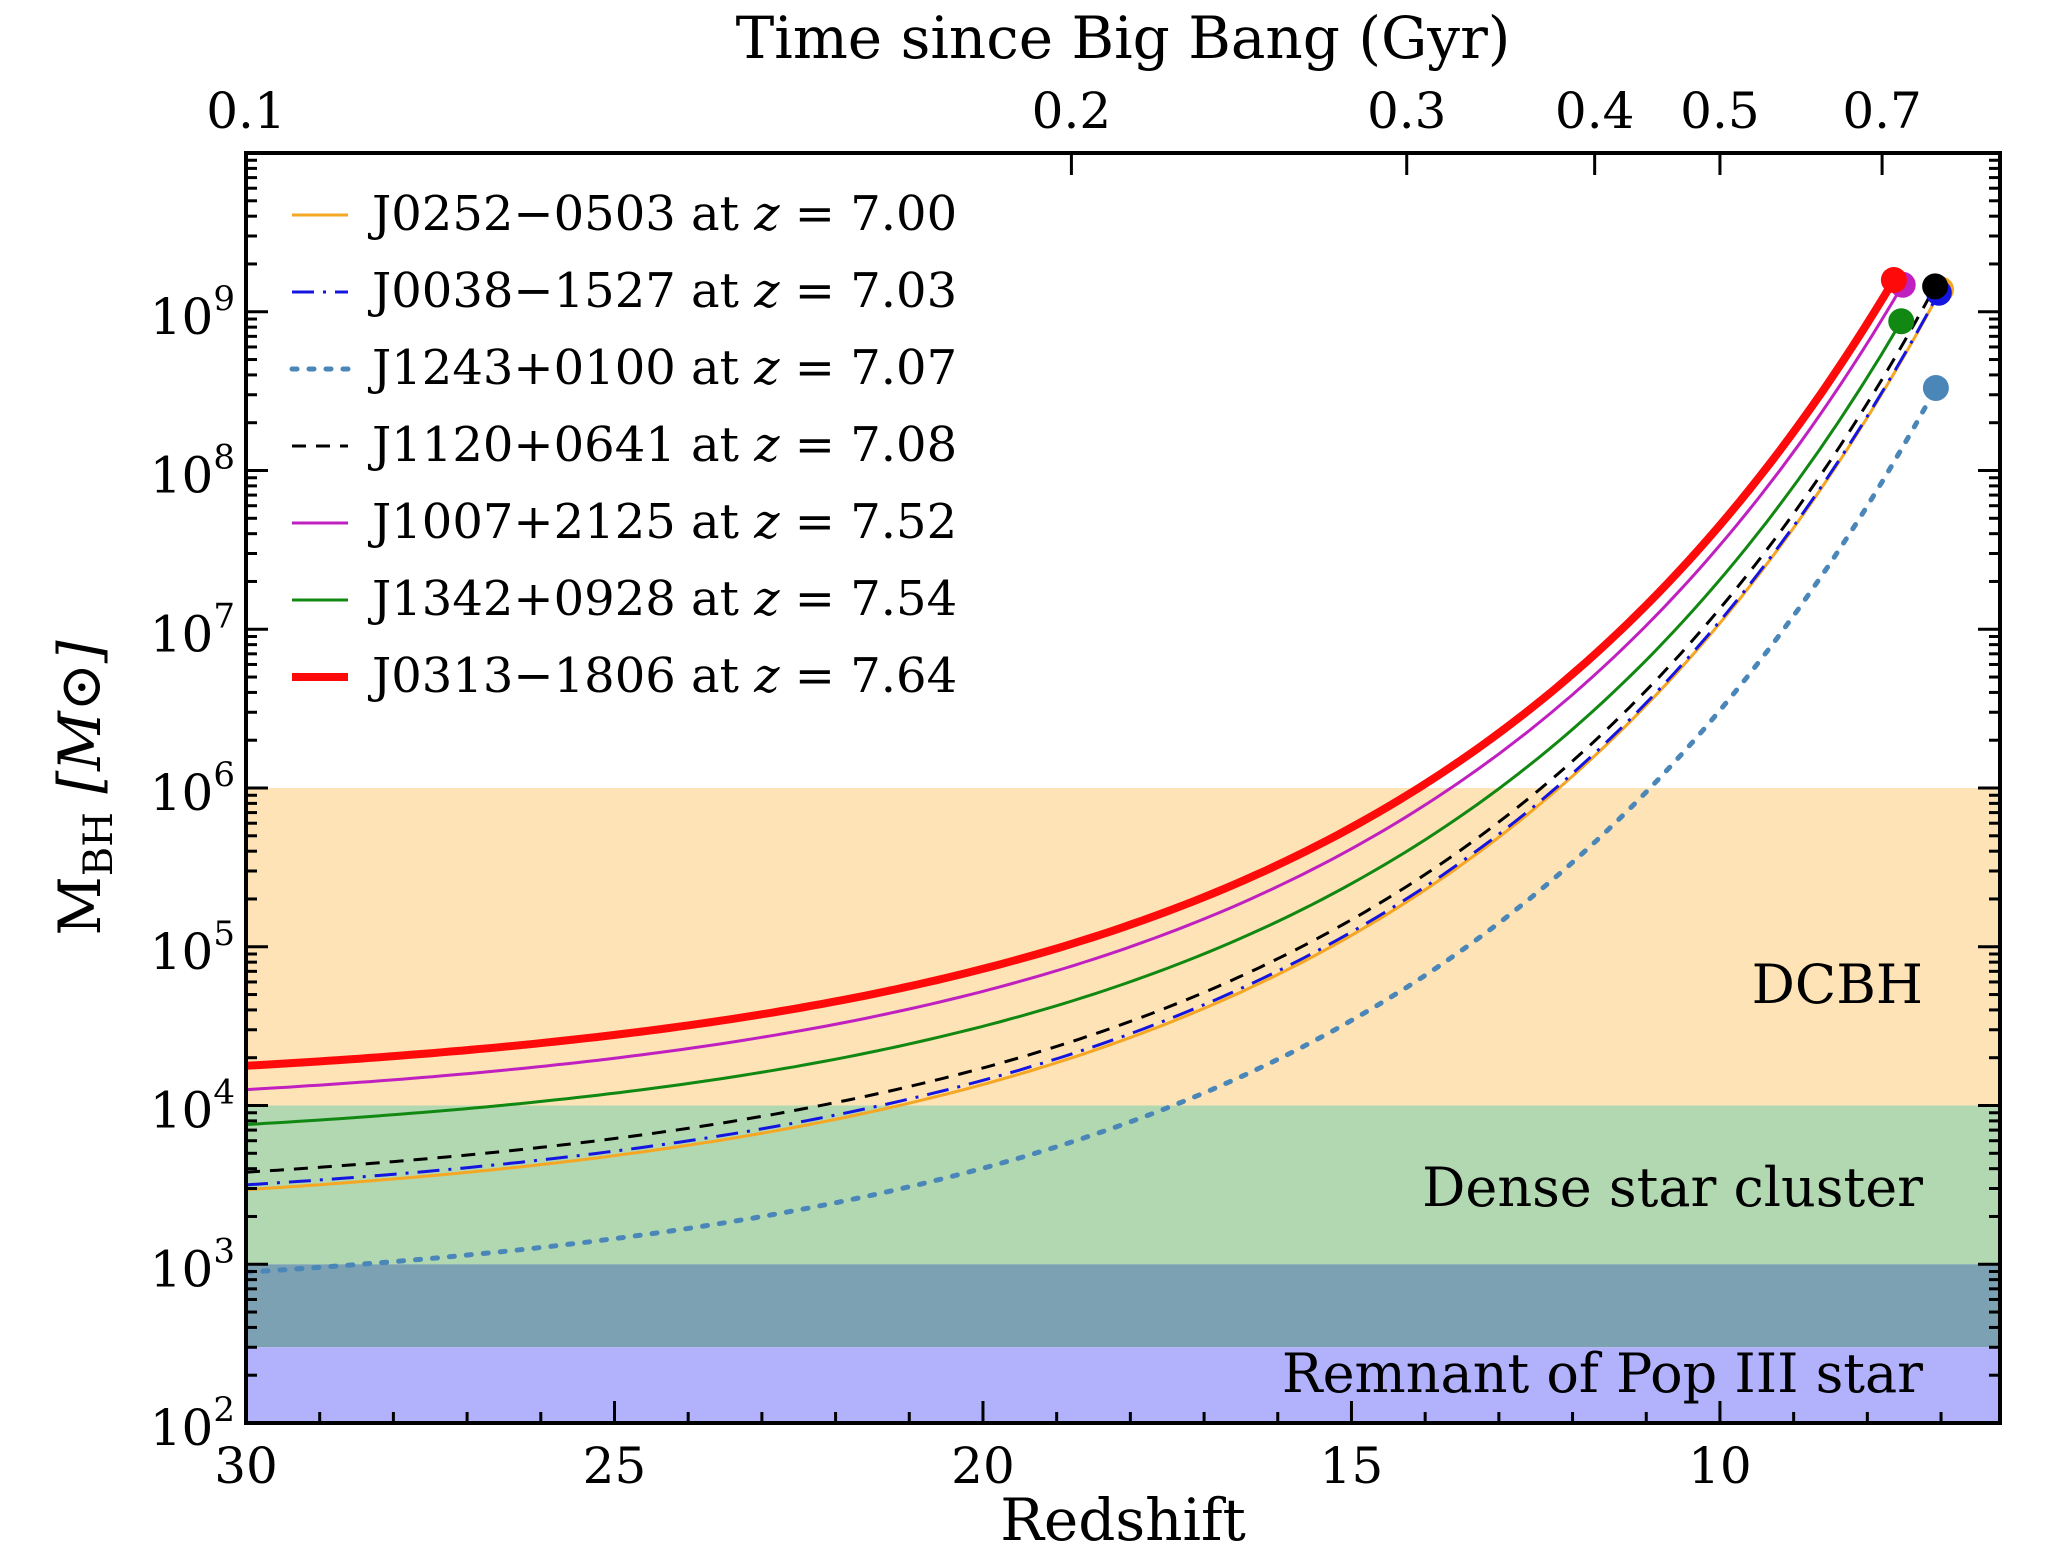 The width and height of the screenshot is (2050, 1556). Describe the element at coordinates (1917, 334) in the screenshot. I see `series-end-markers` at that location.